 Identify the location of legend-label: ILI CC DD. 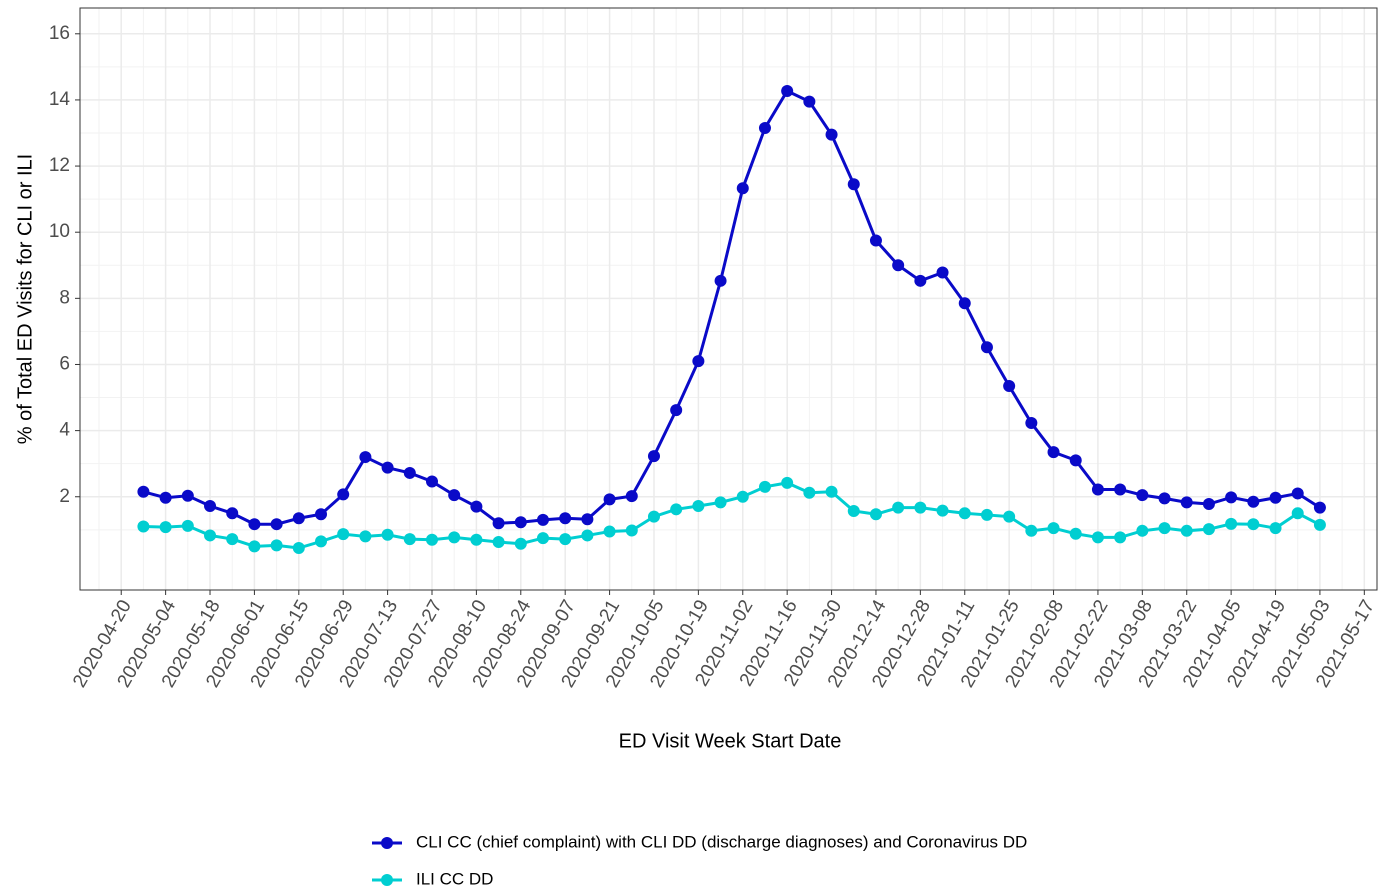
(454, 878).